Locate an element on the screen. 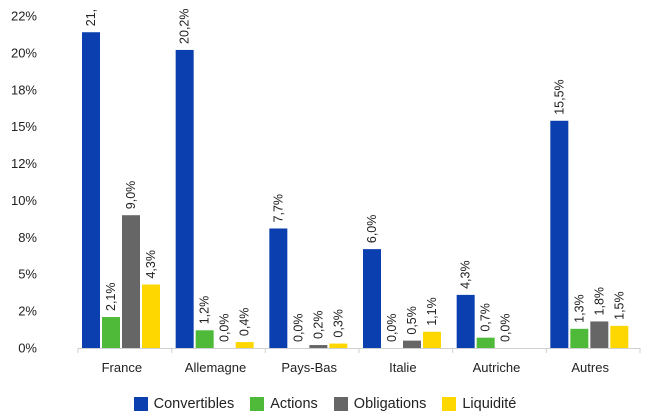 The image size is (650, 419). y-tick-label: 12% is located at coordinates (24, 163).